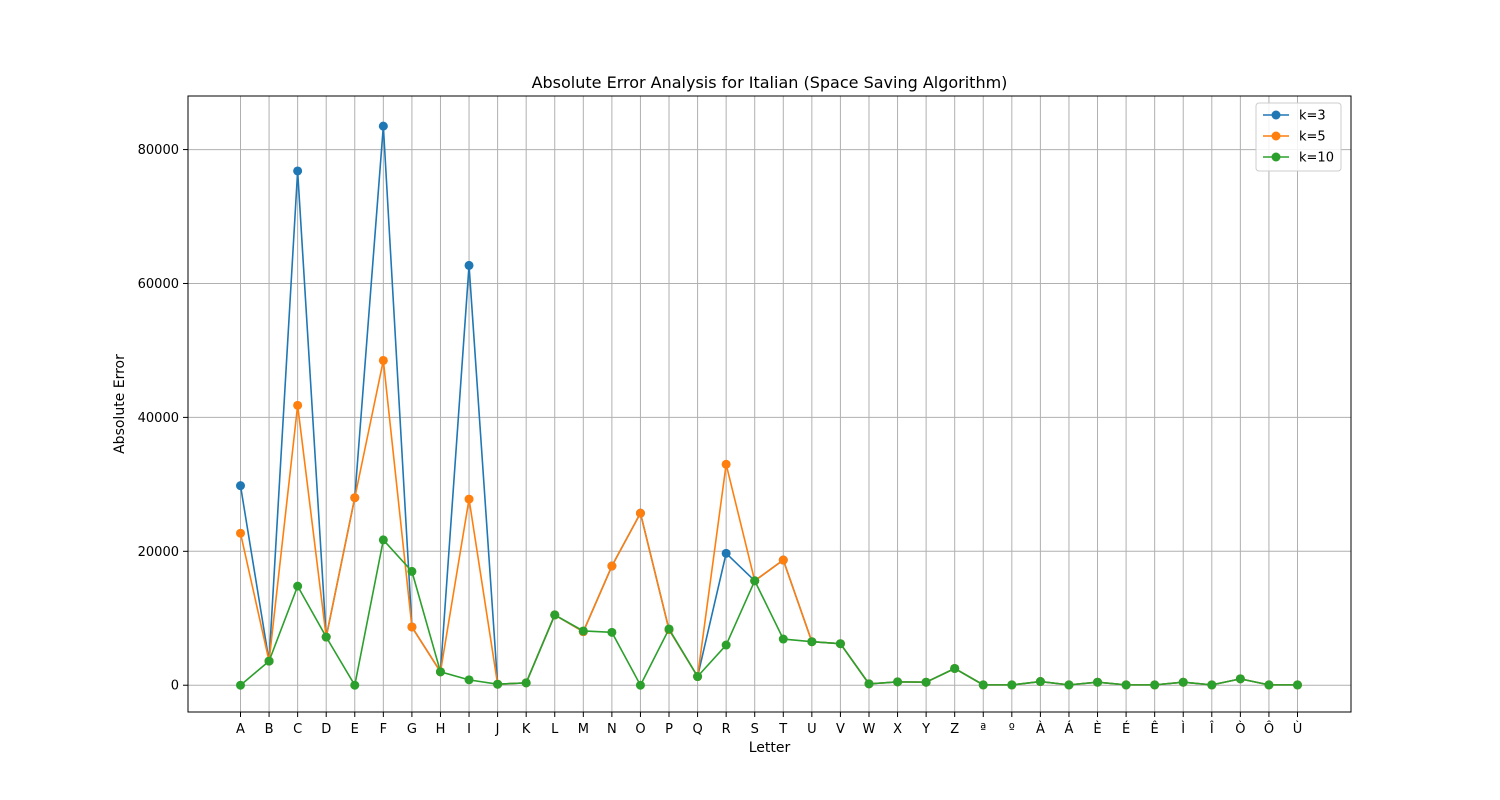 The width and height of the screenshot is (1500, 800). I want to click on x-tick-label: C, so click(297, 729).